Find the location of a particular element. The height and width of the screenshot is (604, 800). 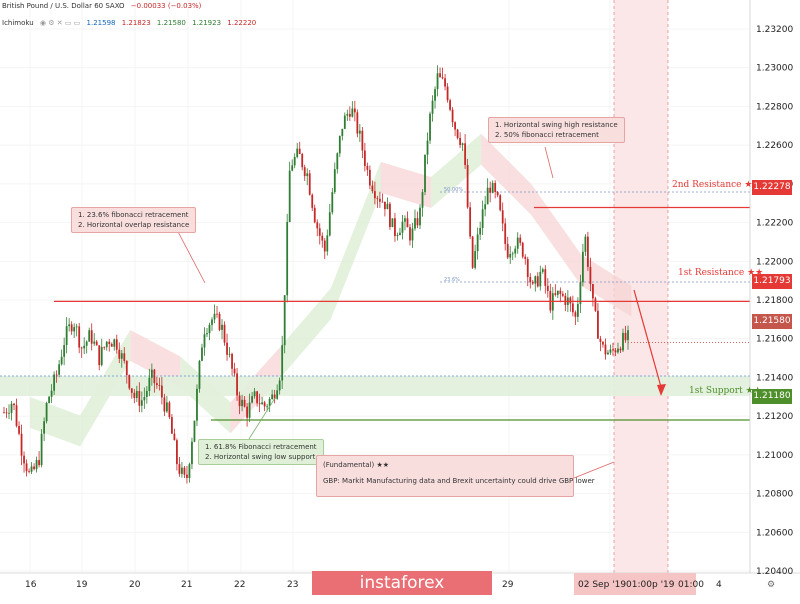

fib-23-label: 23.6% is located at coordinates (452, 280).